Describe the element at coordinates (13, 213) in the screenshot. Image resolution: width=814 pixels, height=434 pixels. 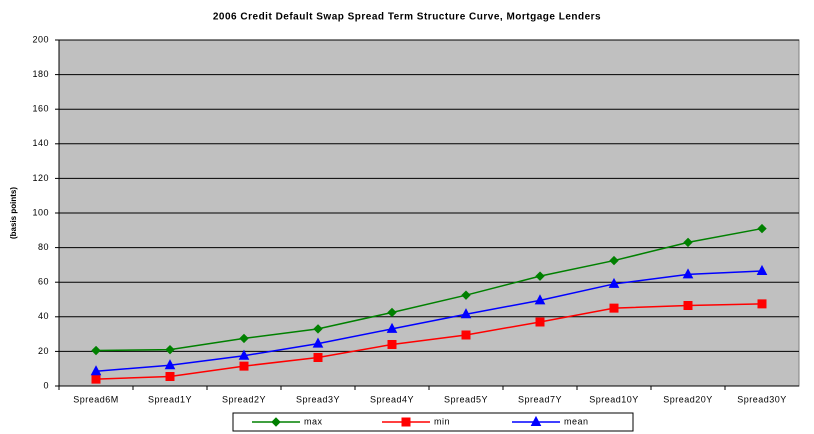
I see `y-axis-label: (basis points)` at that location.